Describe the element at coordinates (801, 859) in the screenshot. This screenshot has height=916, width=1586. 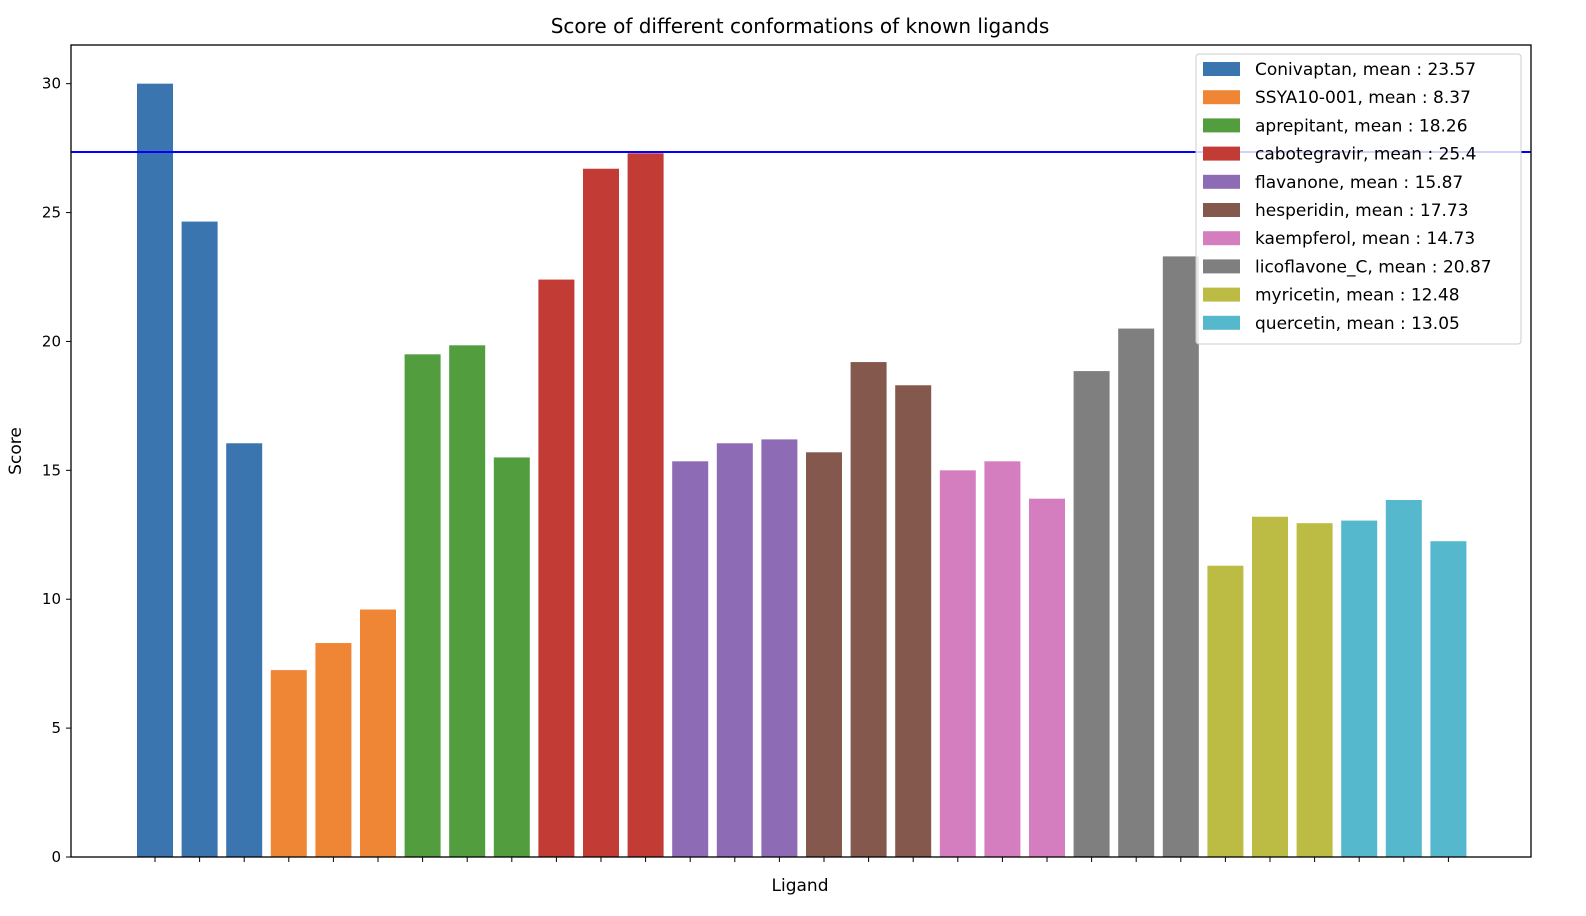
I see `x-axis` at that location.